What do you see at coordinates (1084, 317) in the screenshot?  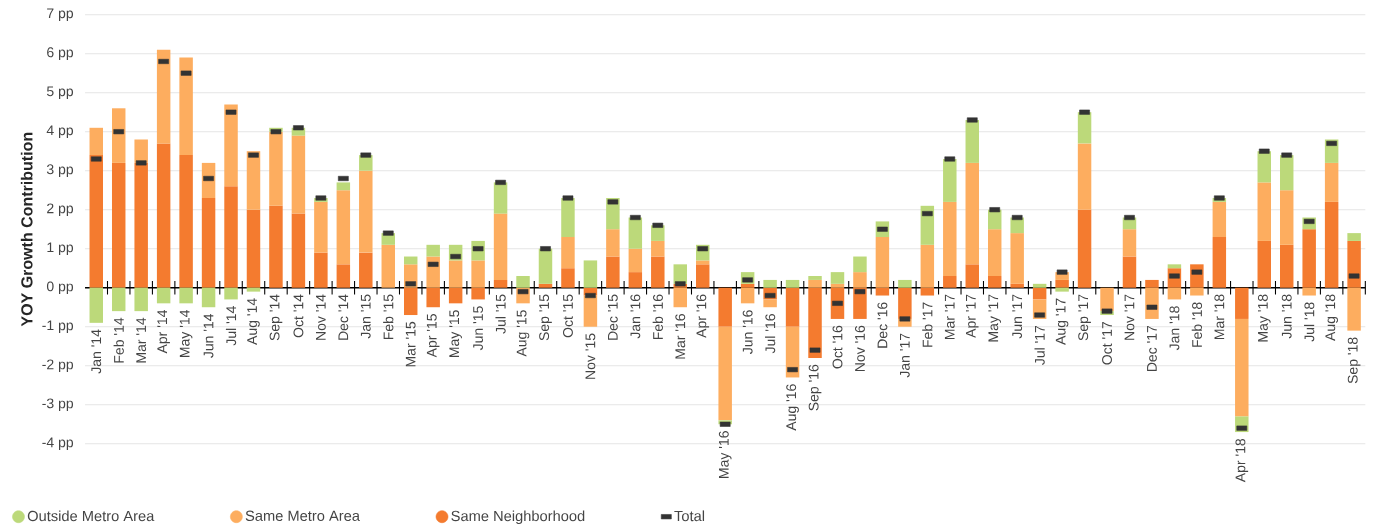 I see `x-tick-label: Sep '17` at bounding box center [1084, 317].